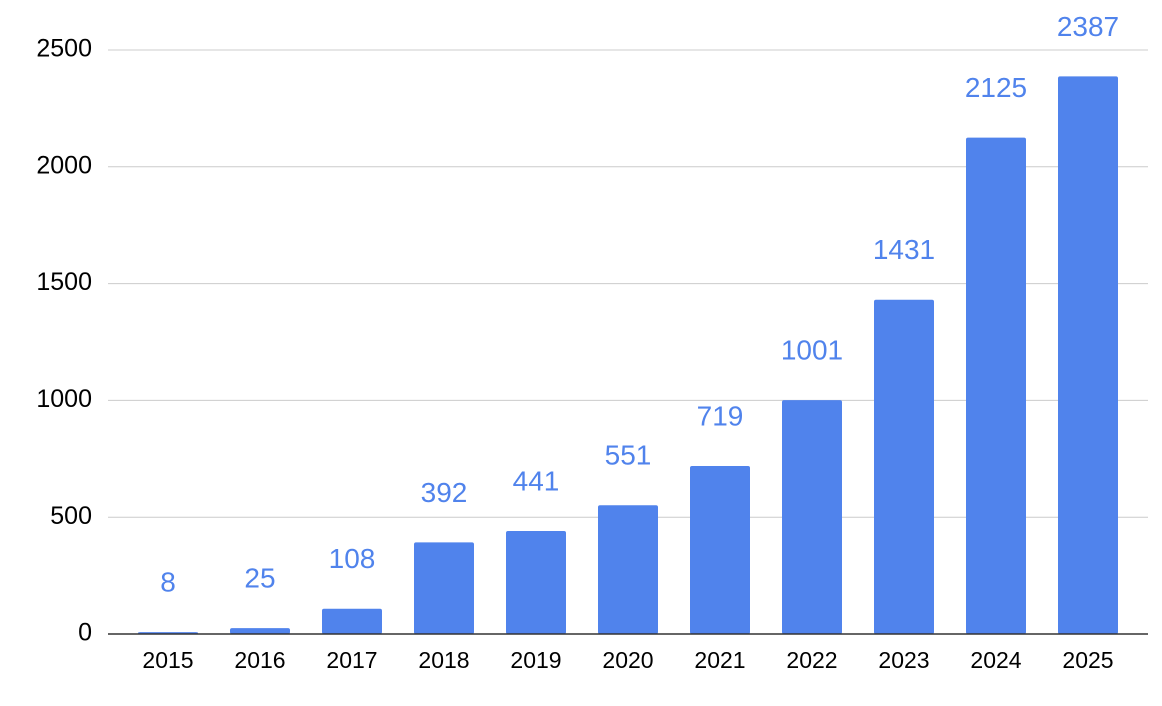 The width and height of the screenshot is (1162, 706). Describe the element at coordinates (352, 558) in the screenshot. I see `value-label: 108` at that location.